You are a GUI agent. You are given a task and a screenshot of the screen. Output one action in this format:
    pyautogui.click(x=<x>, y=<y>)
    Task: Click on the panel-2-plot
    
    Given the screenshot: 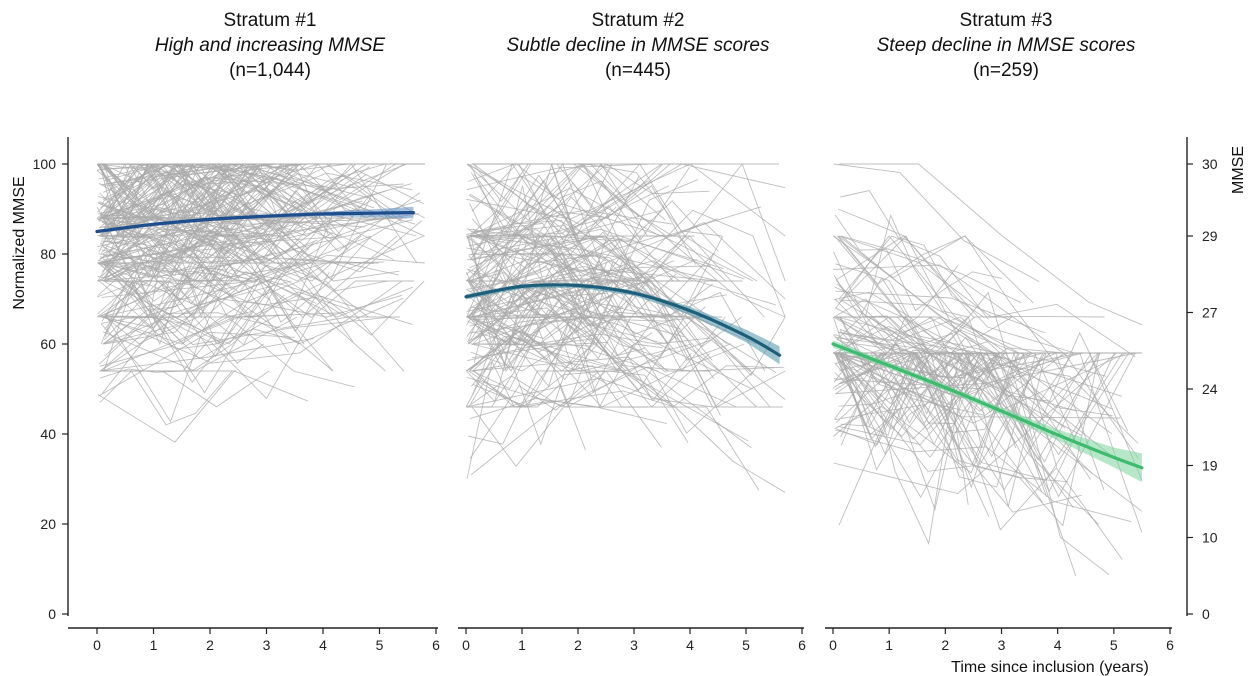 What is the action you would take?
    pyautogui.click(x=625, y=327)
    